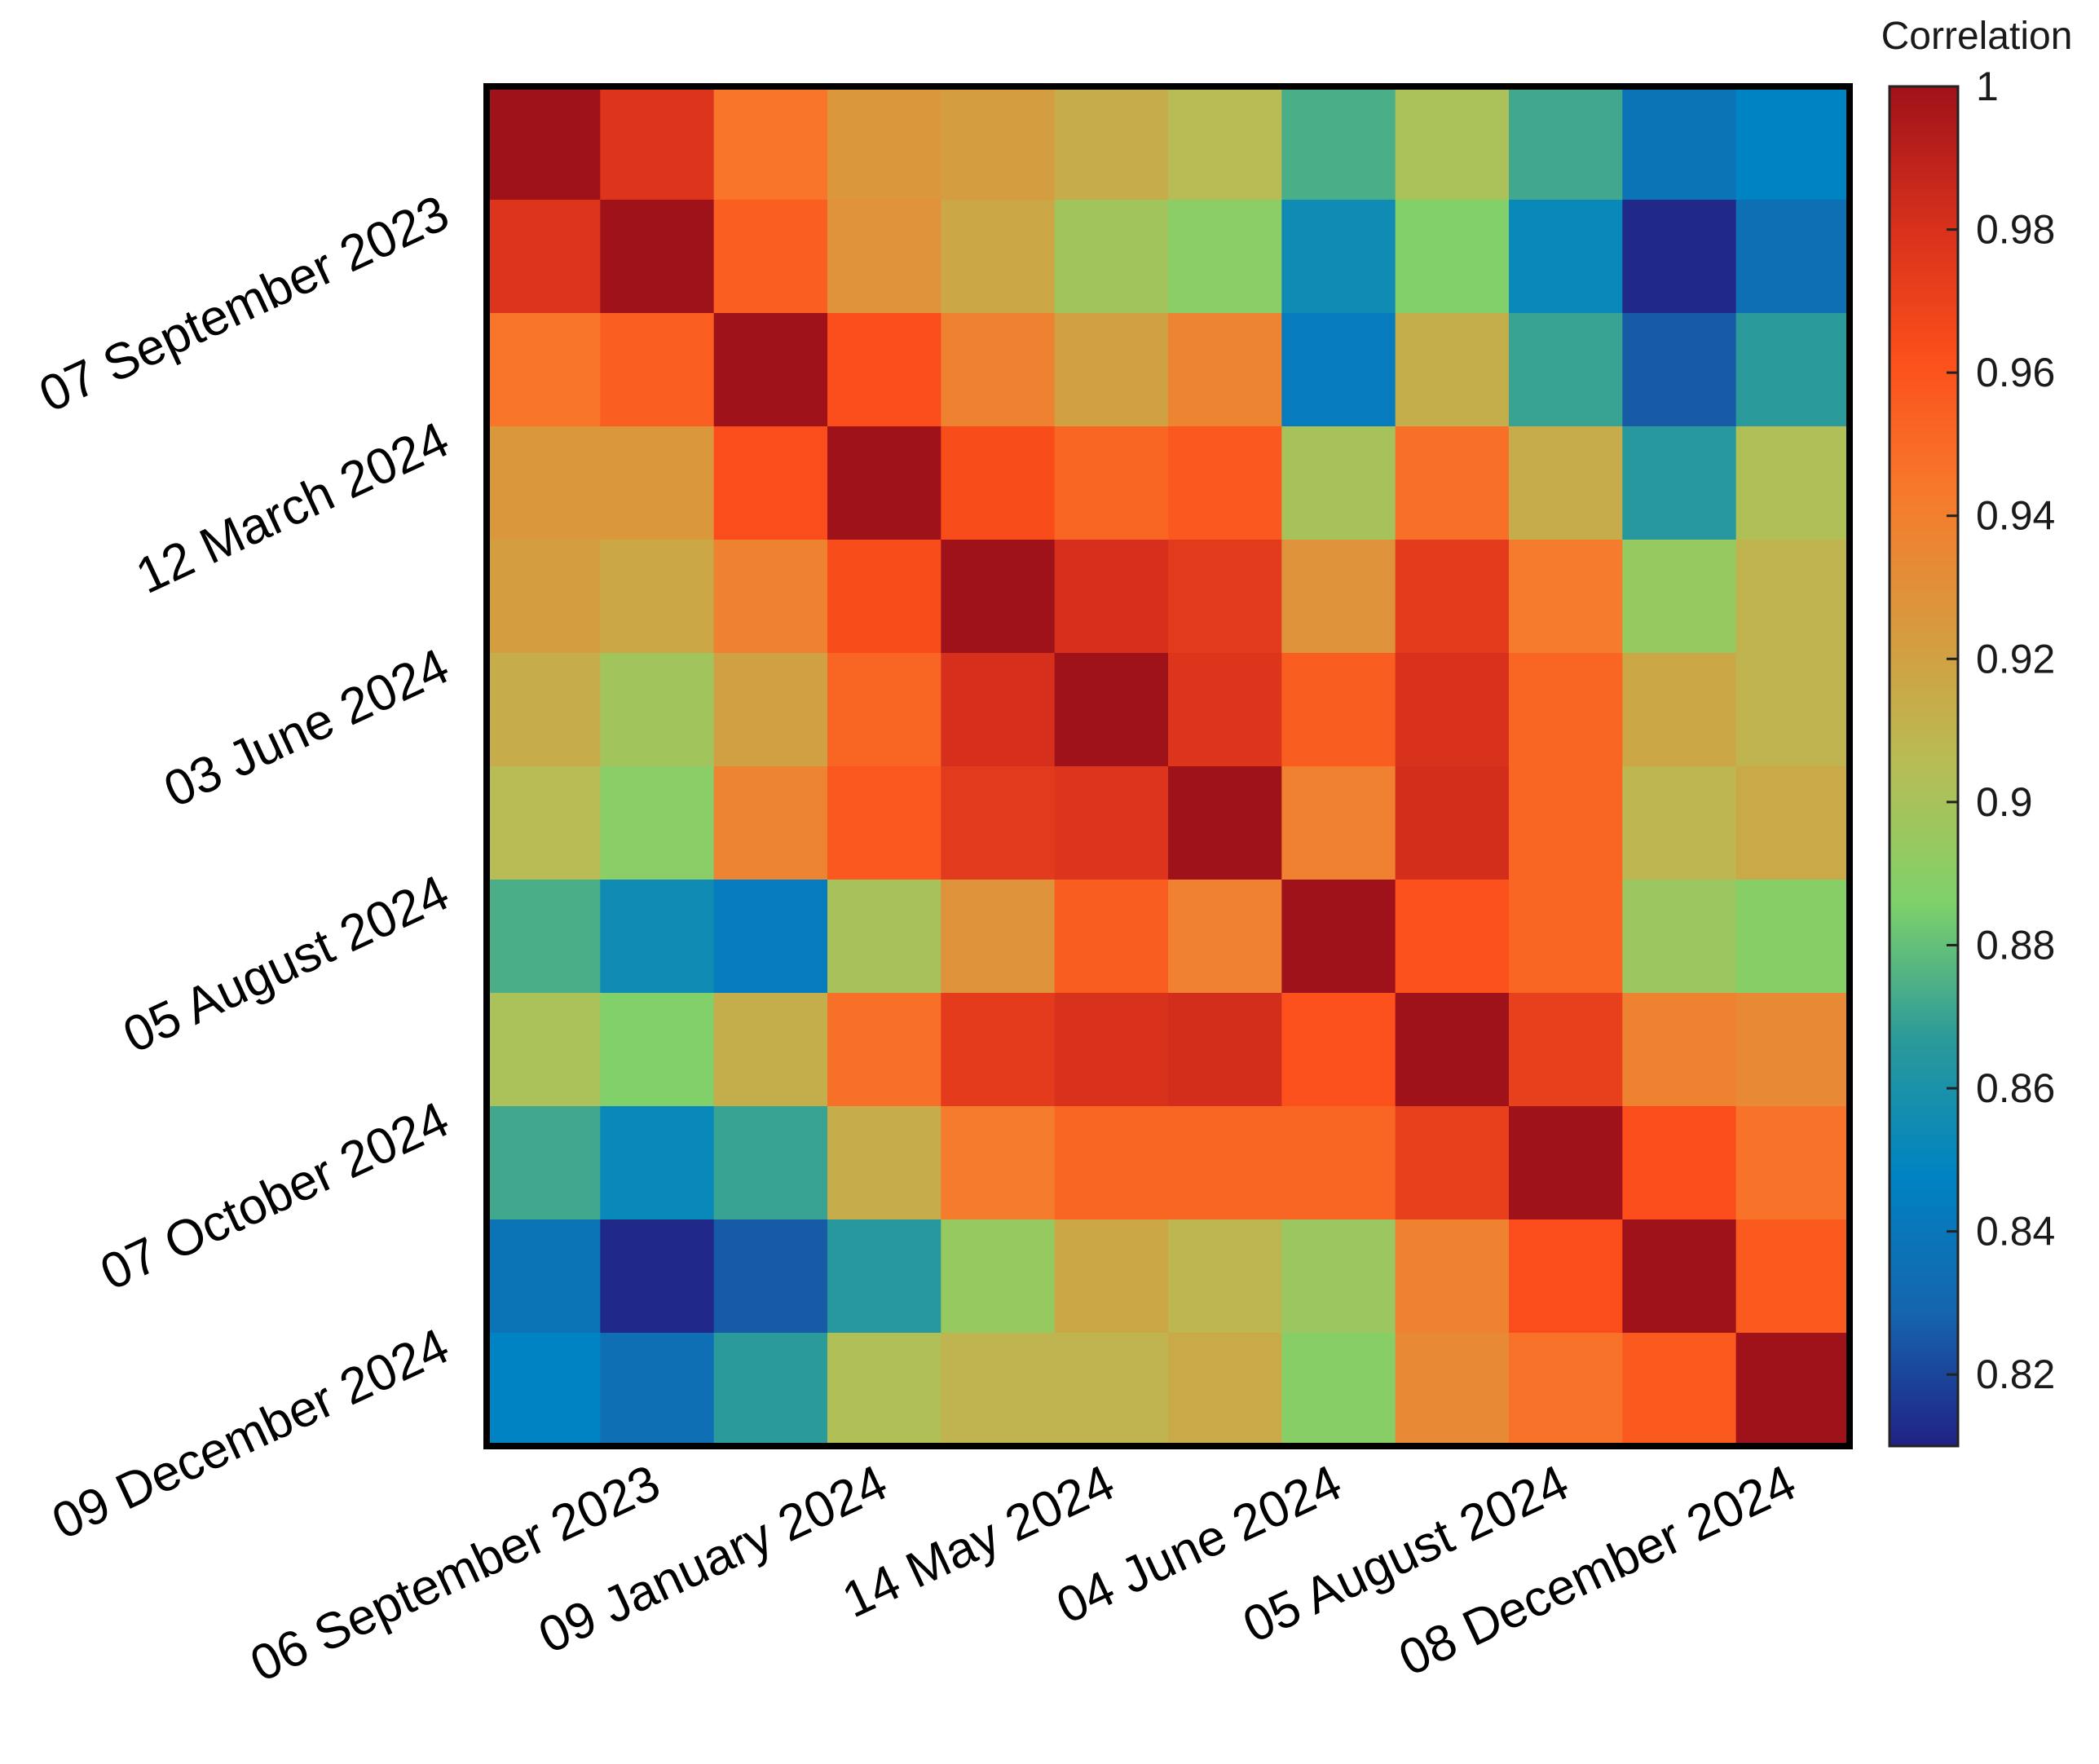  I want to click on y-tick-label: 03 June 2024, so click(306, 728).